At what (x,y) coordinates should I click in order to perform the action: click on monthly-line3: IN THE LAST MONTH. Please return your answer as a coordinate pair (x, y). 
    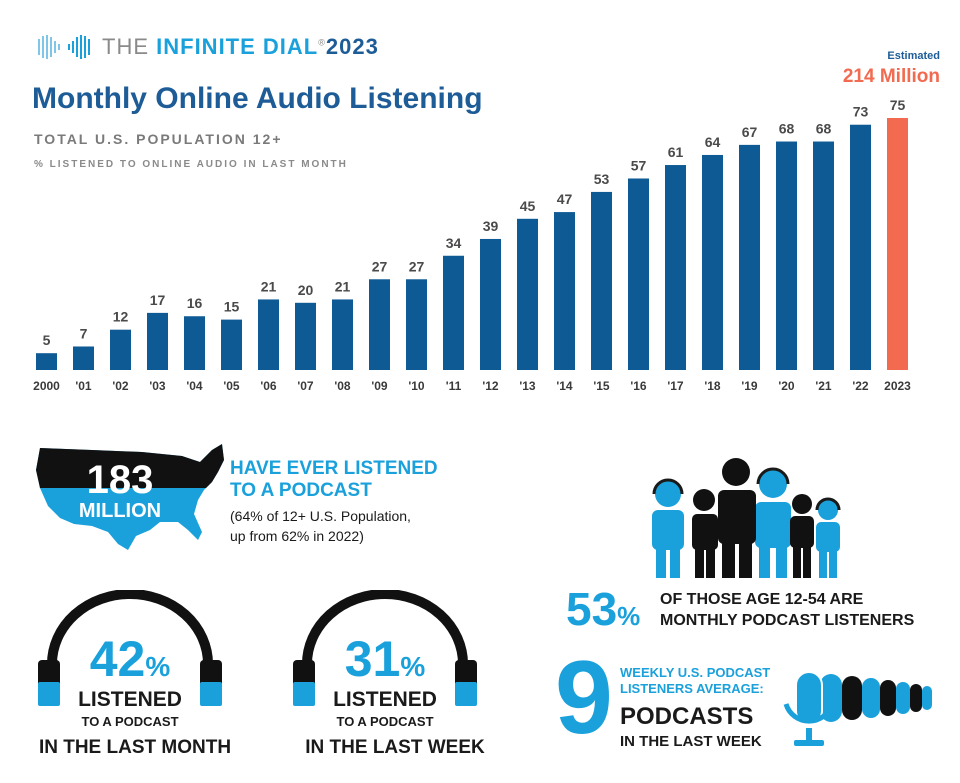
    Looking at the image, I should click on (135, 747).